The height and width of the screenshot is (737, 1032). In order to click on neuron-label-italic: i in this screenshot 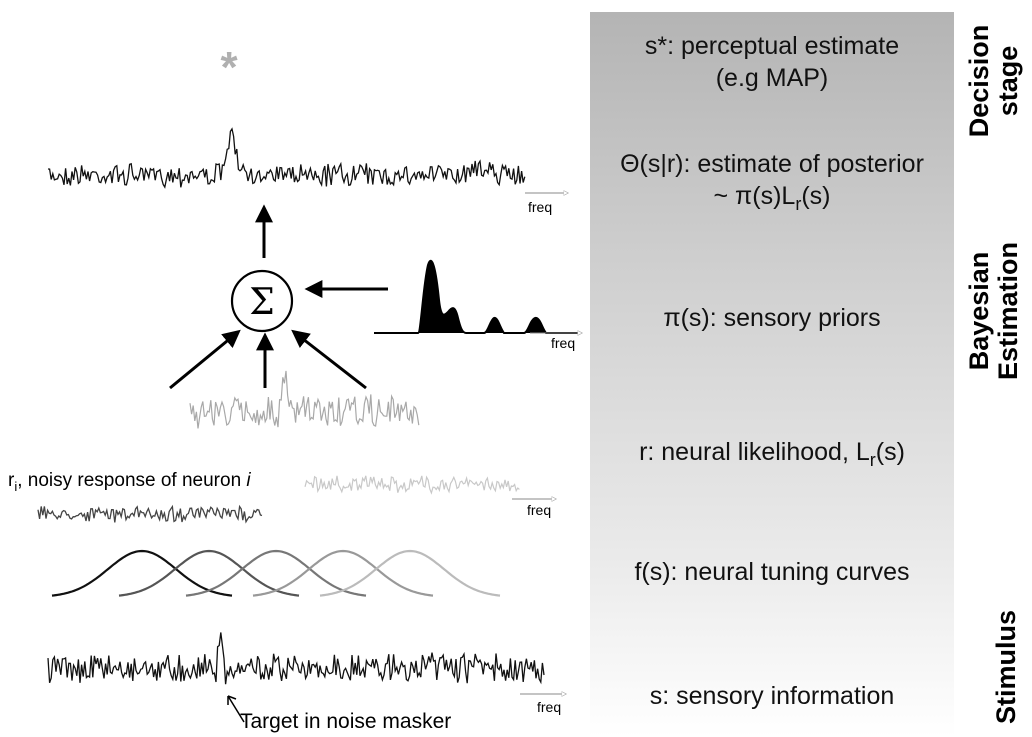, I will do `click(248, 480)`.